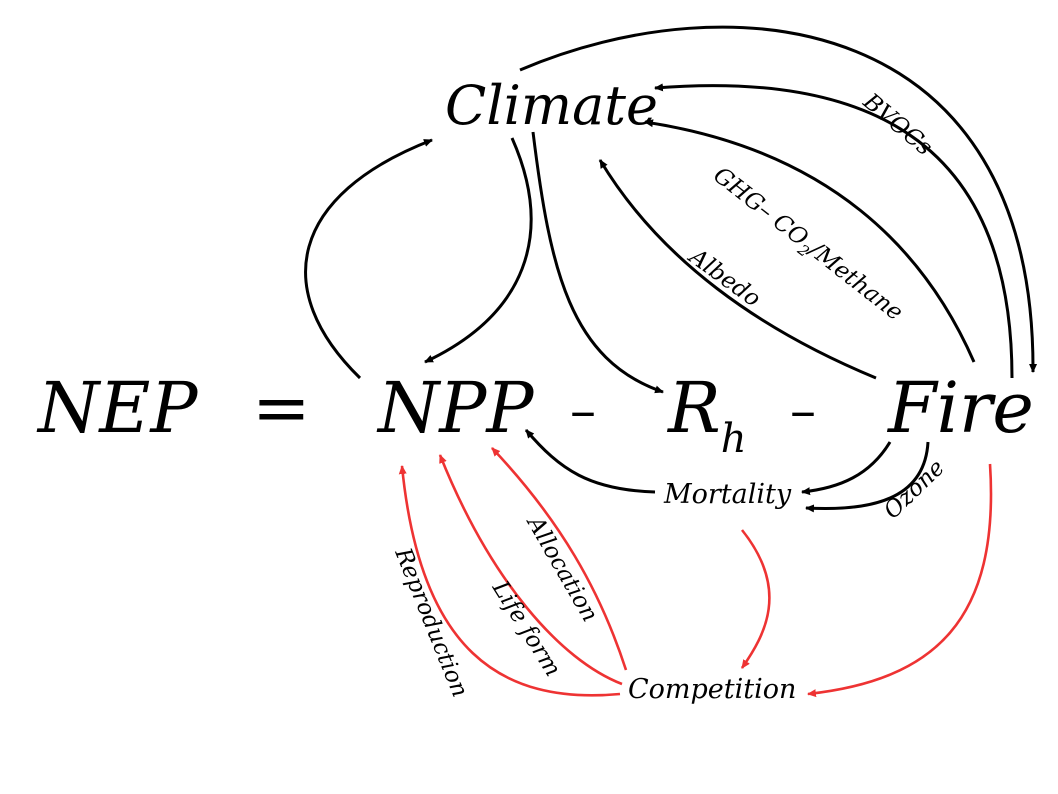 This screenshot has width=1058, height=794. Describe the element at coordinates (727, 494) in the screenshot. I see `mortality-node: Mortality` at that location.